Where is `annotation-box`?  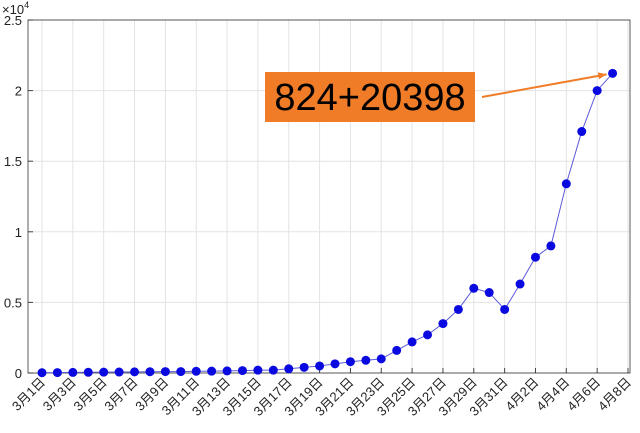
annotation-box is located at coordinates (370, 97).